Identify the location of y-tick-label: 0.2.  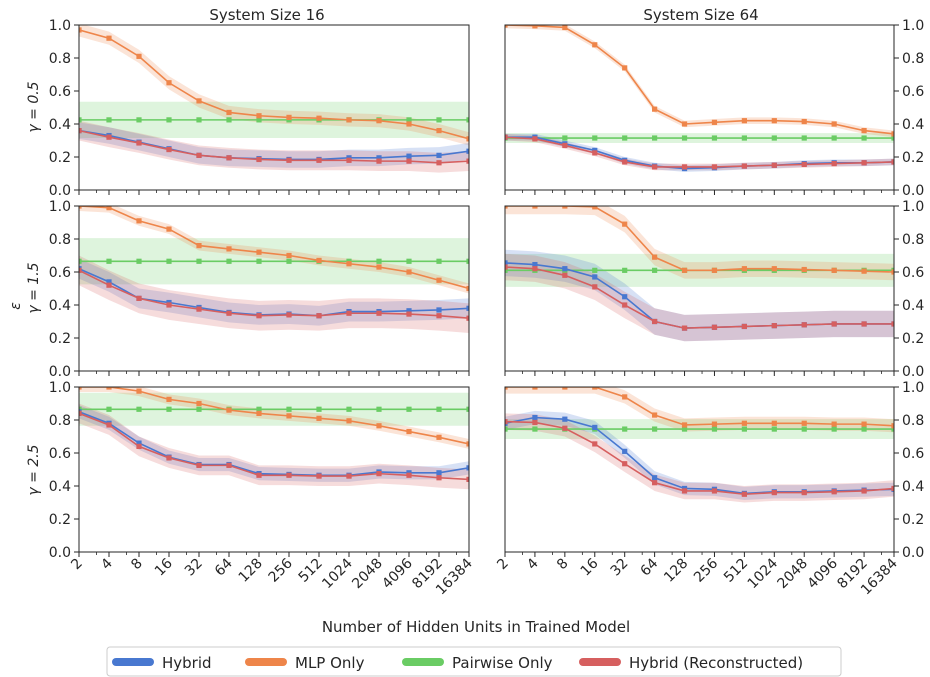
(60, 339).